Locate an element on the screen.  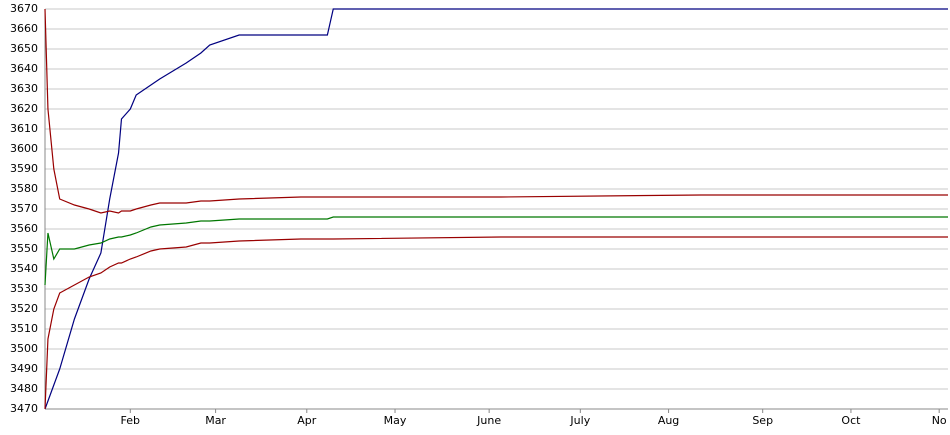
x-tick-label: May is located at coordinates (395, 420).